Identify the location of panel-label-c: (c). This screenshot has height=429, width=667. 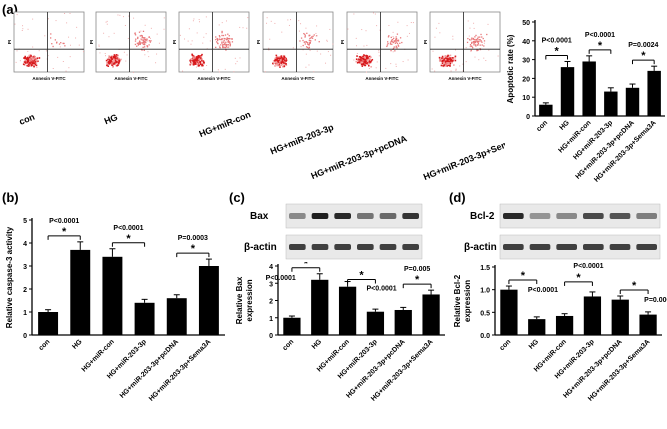
(237, 197).